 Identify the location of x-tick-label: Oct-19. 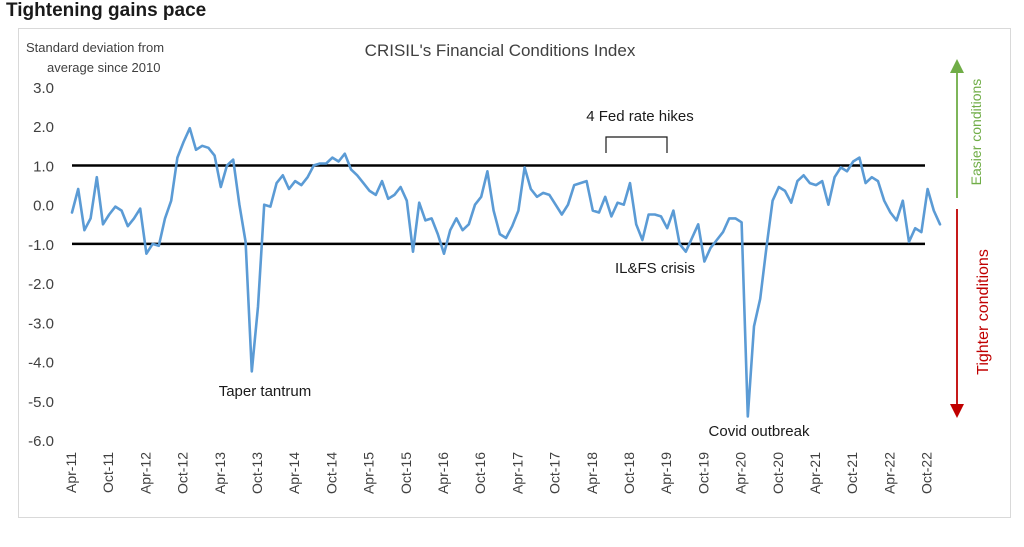
(703, 473).